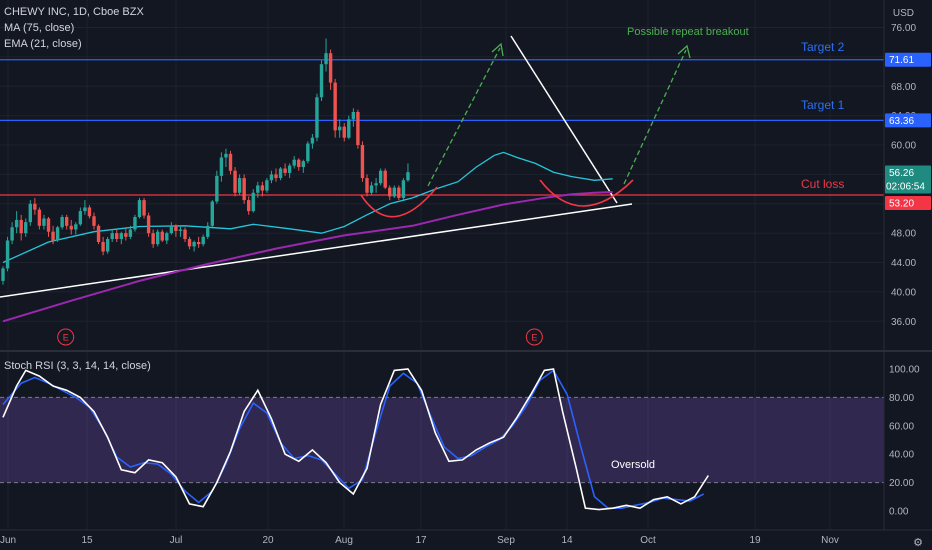 The height and width of the screenshot is (550, 932). Describe the element at coordinates (903, 87) in the screenshot. I see `price-tick-label: 68.00` at that location.